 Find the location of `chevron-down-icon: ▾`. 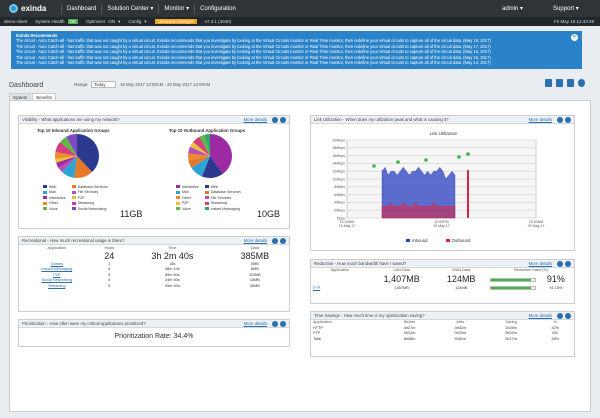

chevron-down-icon: ▾ is located at coordinates (119, 21).